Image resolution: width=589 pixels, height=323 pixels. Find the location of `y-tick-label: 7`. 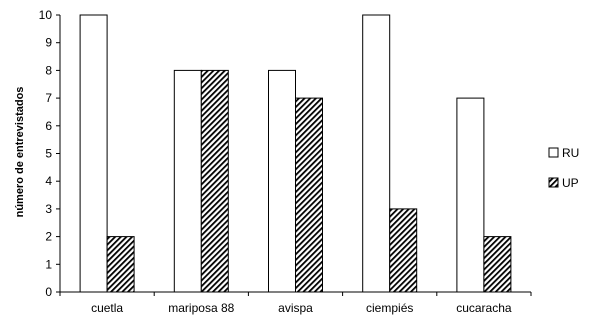

y-tick-label: 7 is located at coordinates (48, 98).